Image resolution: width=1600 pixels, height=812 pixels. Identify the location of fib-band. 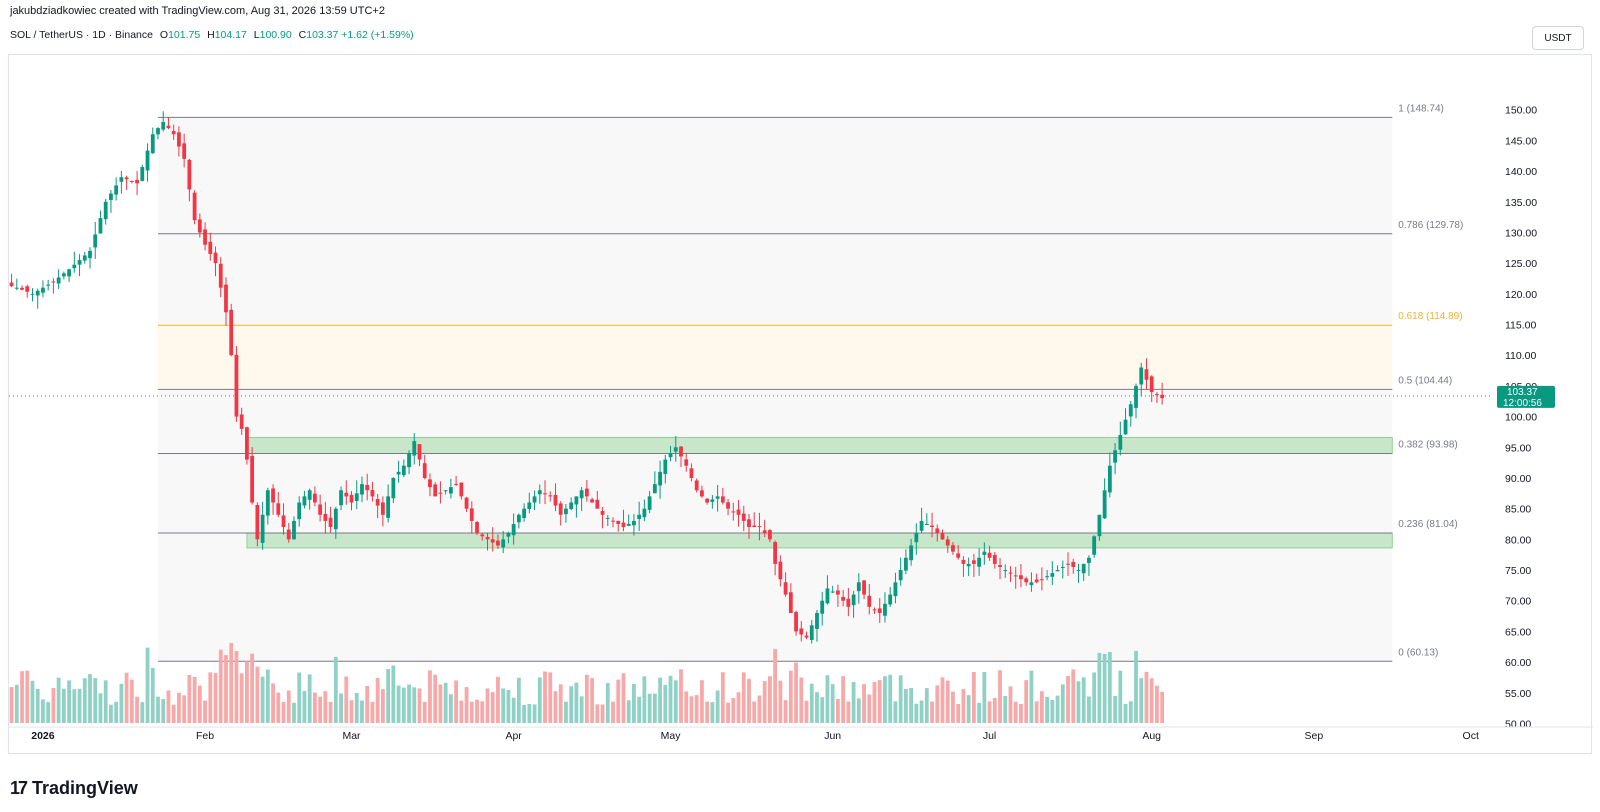
(775, 493).